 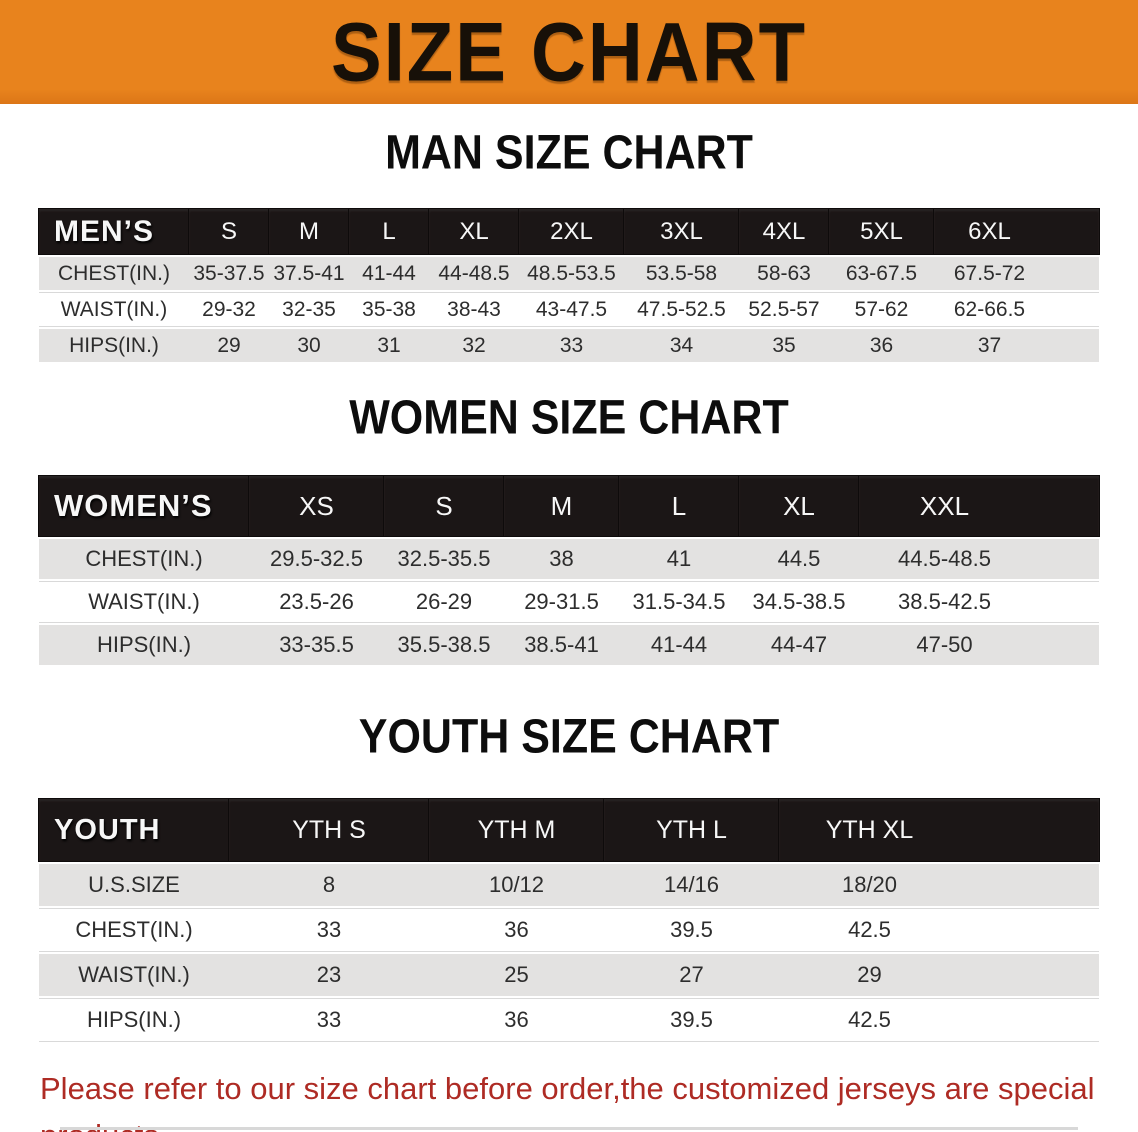 What do you see at coordinates (691, 885) in the screenshot?
I see `table-cell: 14/16` at bounding box center [691, 885].